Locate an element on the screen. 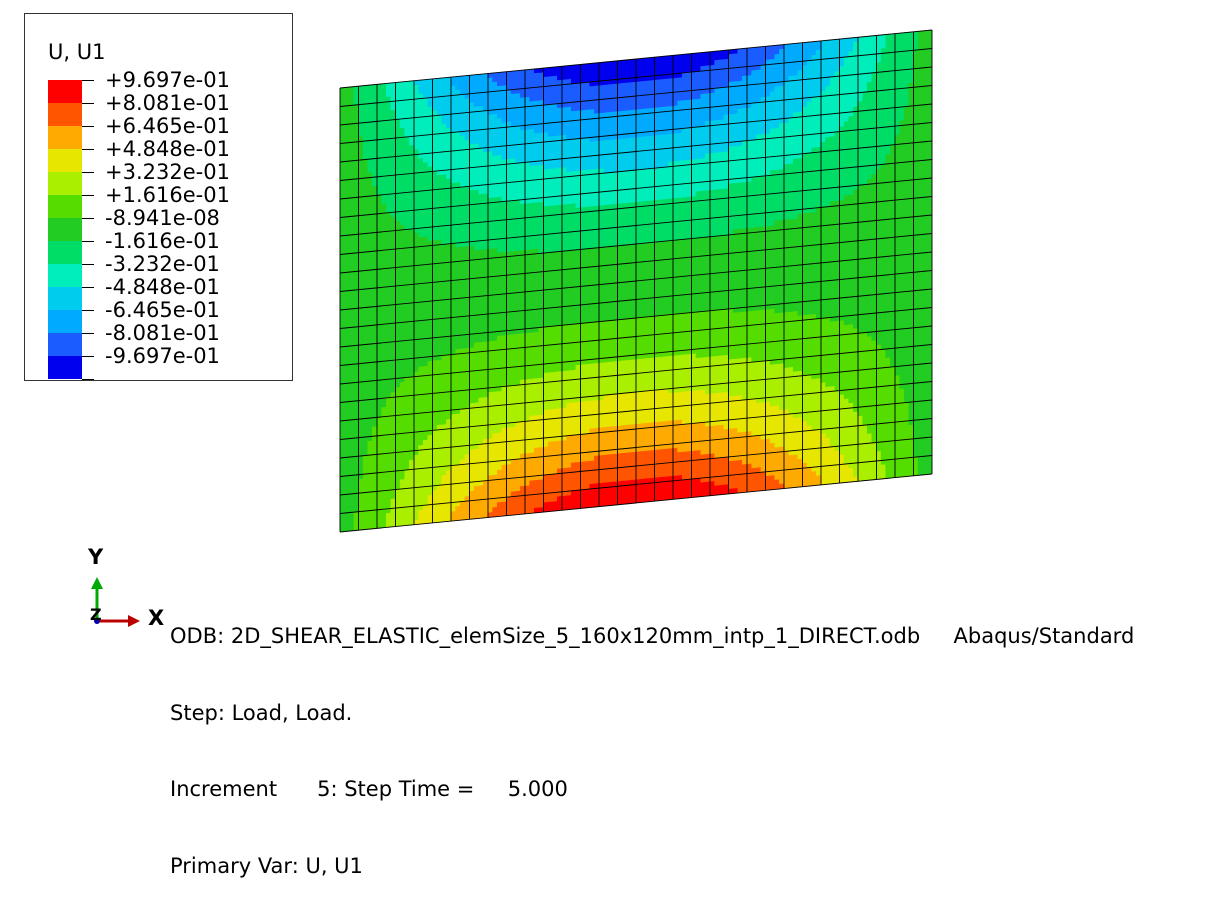 This screenshot has height=905, width=1221. legend-label: +8.081e-01 is located at coordinates (167, 103).